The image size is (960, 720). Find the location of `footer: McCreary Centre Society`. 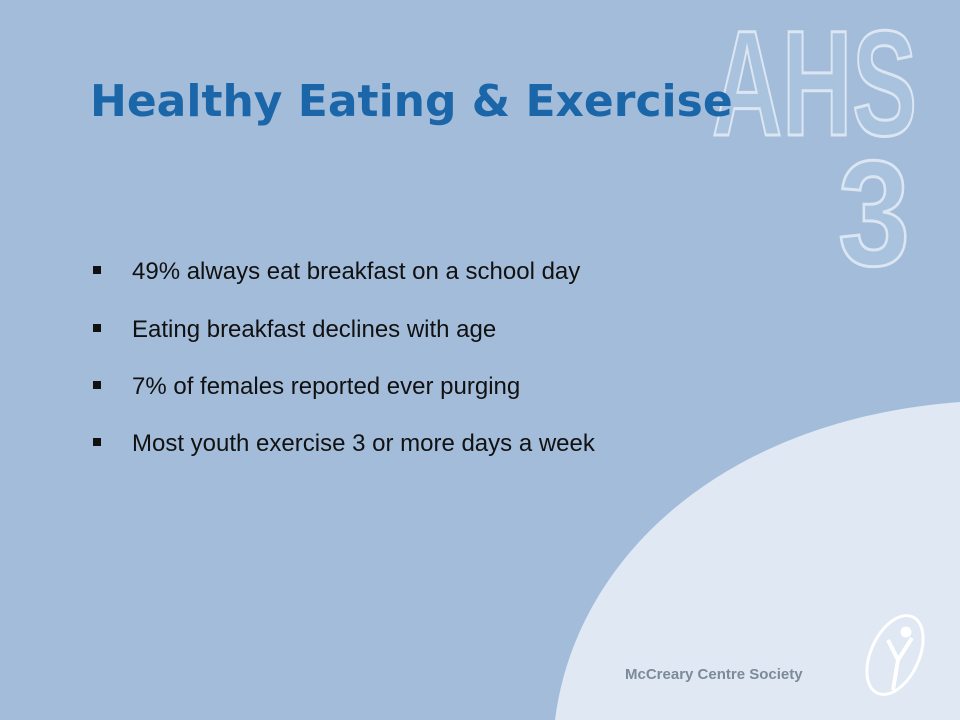

footer: McCreary Centre Society is located at coordinates (714, 674).